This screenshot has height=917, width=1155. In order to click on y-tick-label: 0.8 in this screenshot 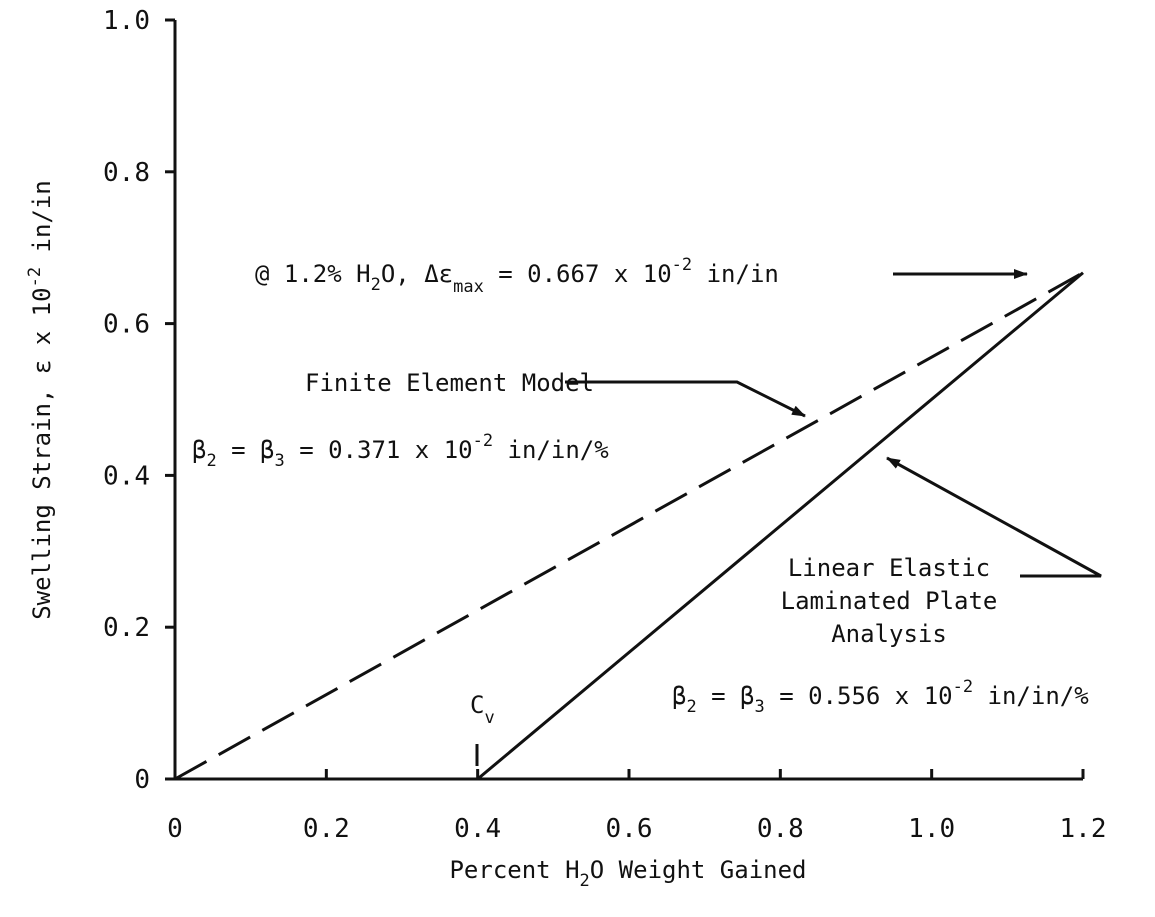, I will do `click(126, 173)`.